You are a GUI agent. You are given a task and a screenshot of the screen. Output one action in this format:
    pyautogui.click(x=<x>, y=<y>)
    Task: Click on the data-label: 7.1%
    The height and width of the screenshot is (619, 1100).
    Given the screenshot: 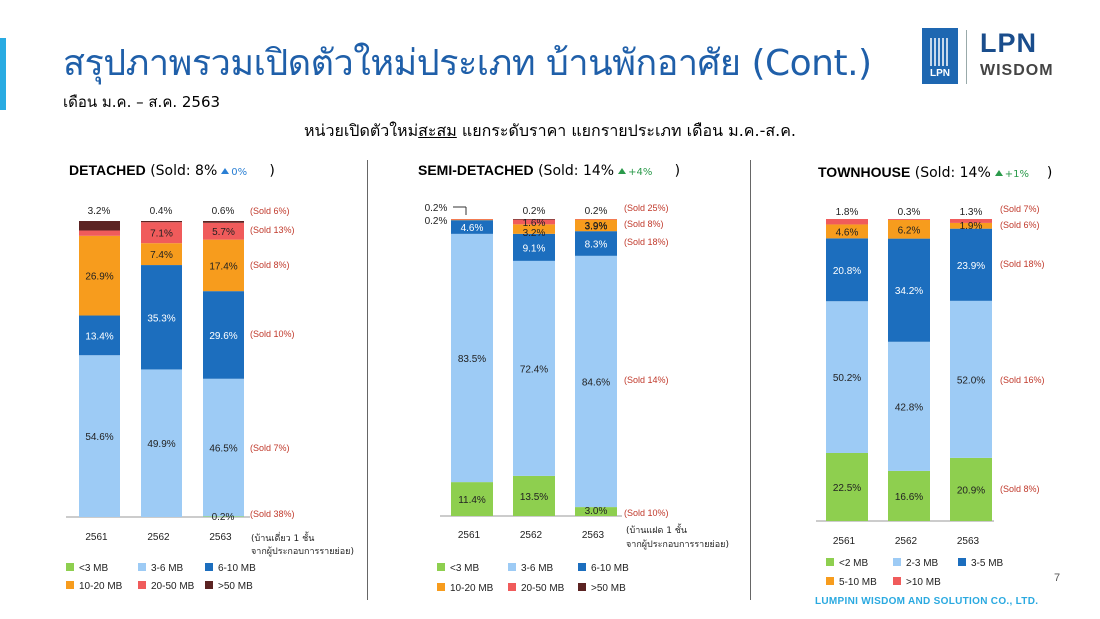 What is the action you would take?
    pyautogui.click(x=161, y=234)
    